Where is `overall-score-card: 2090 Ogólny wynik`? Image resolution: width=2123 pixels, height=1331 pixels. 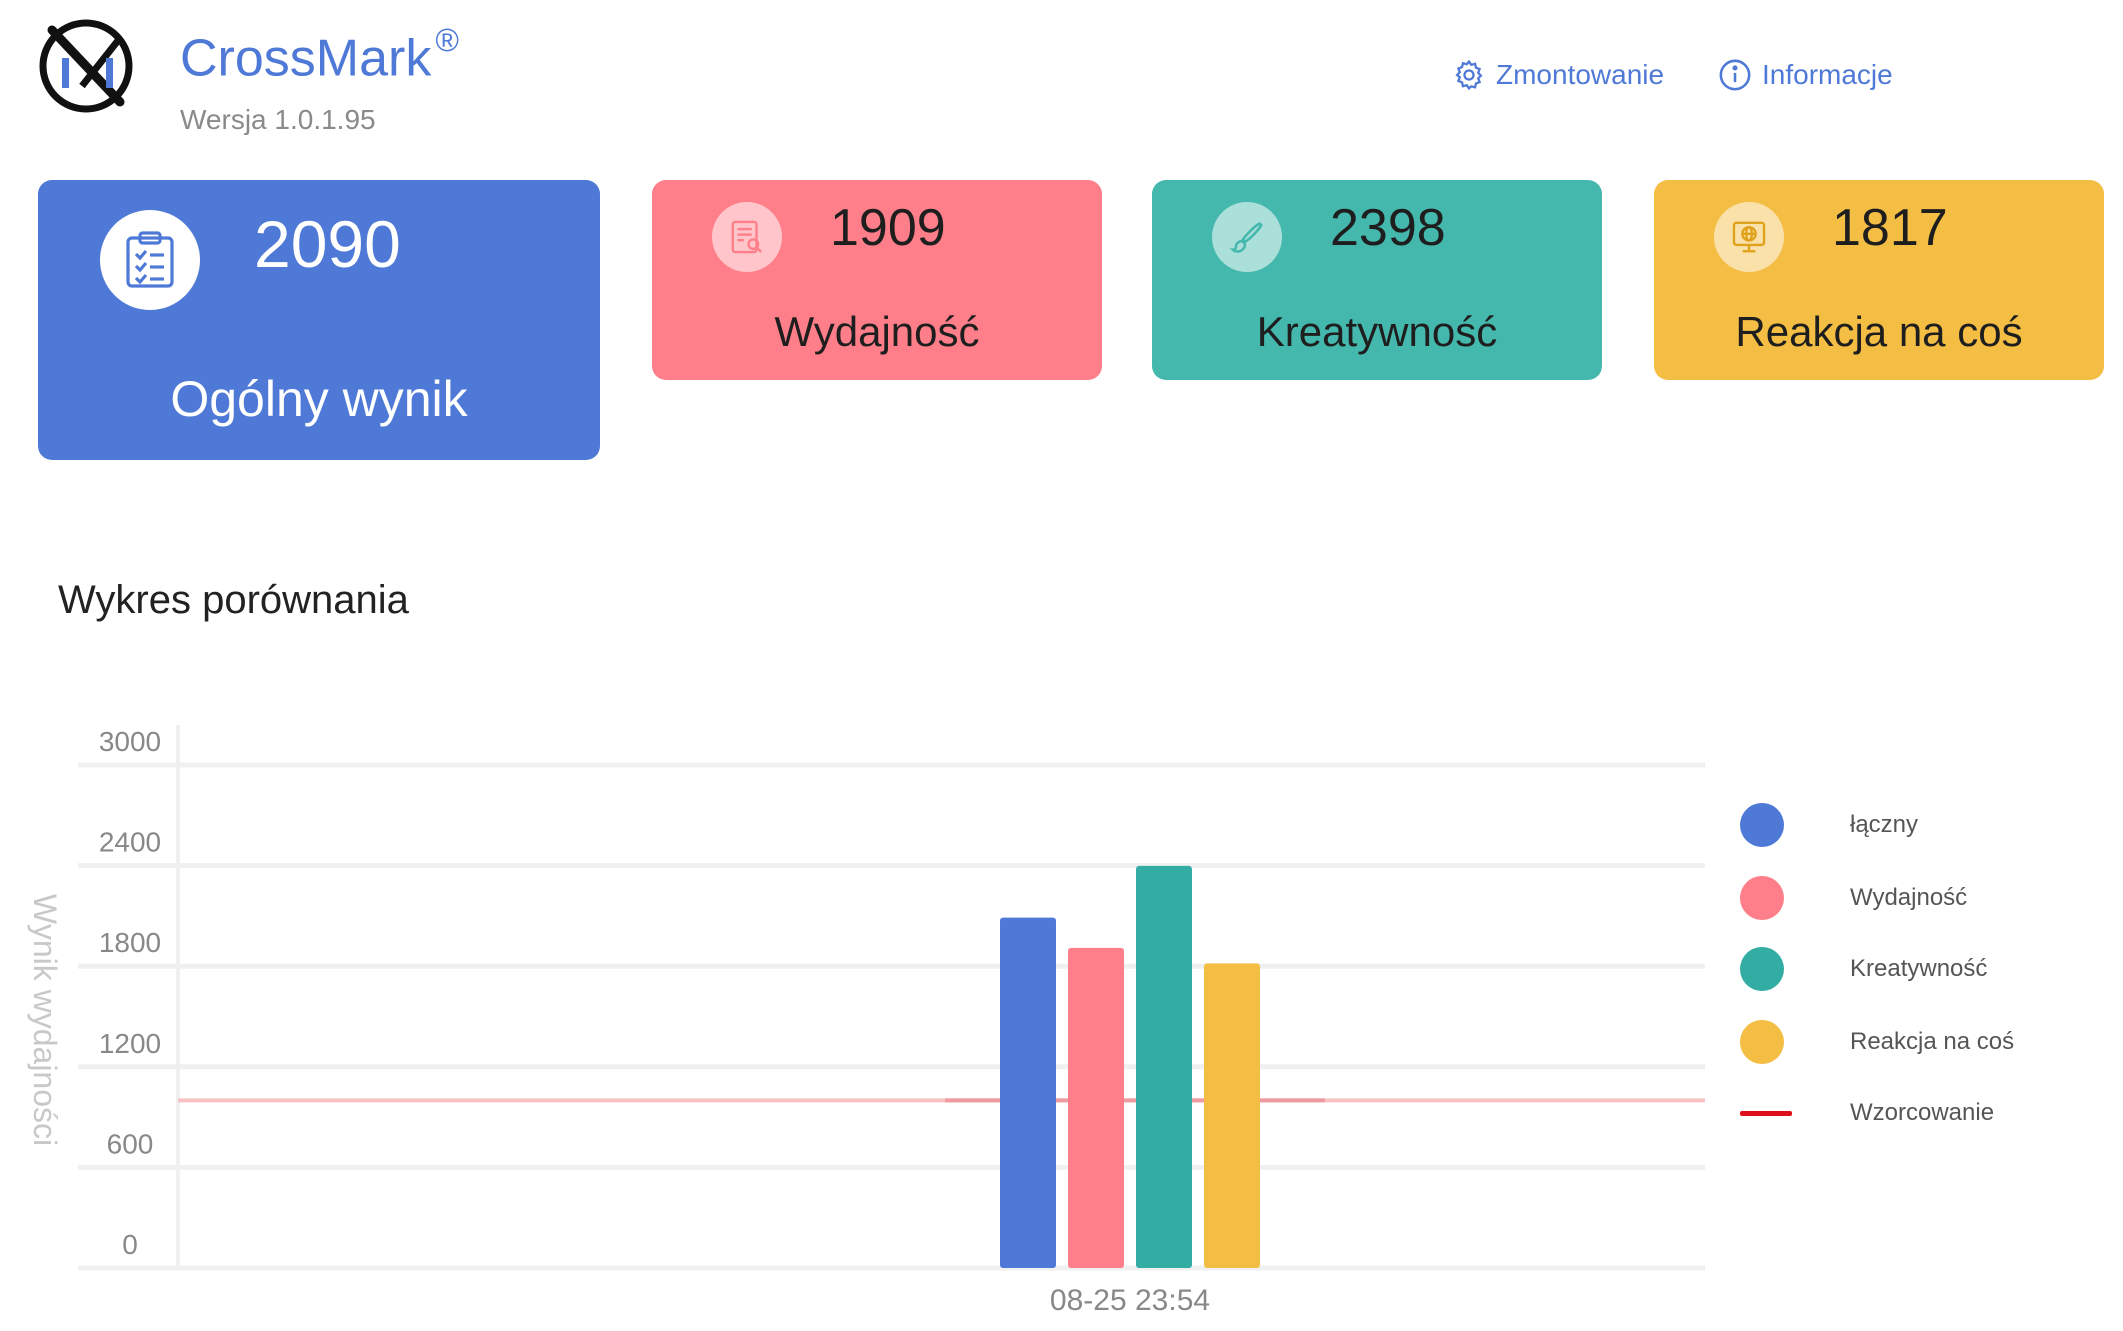
overall-score-card: 2090 Ogólny wynik is located at coordinates (319, 320).